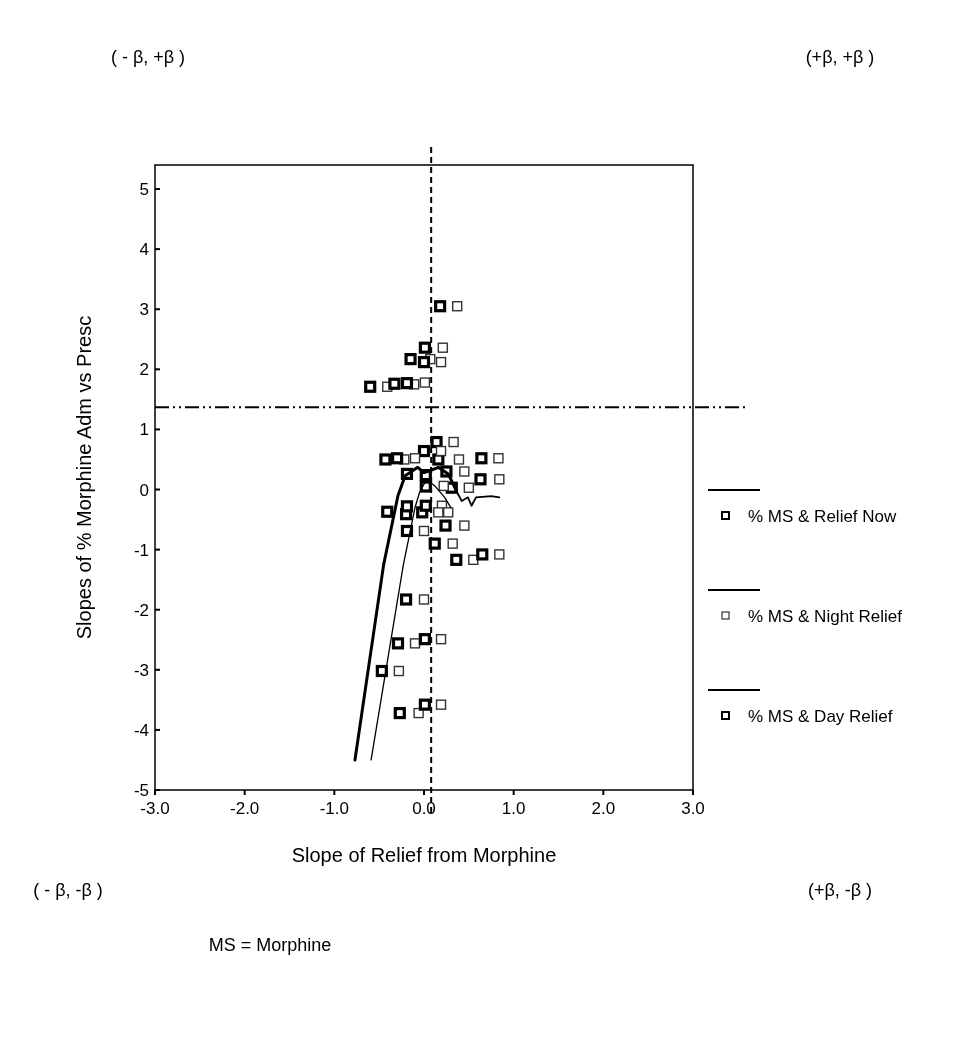 The height and width of the screenshot is (1041, 960). What do you see at coordinates (513, 808) in the screenshot?
I see `x-tick-label: 1.0` at bounding box center [513, 808].